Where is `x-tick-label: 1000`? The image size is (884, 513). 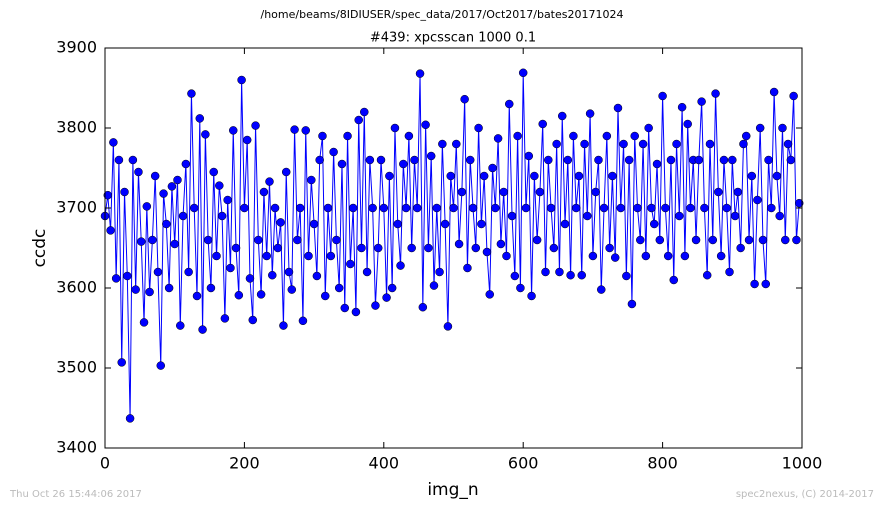 x-tick-label: 1000 is located at coordinates (802, 463).